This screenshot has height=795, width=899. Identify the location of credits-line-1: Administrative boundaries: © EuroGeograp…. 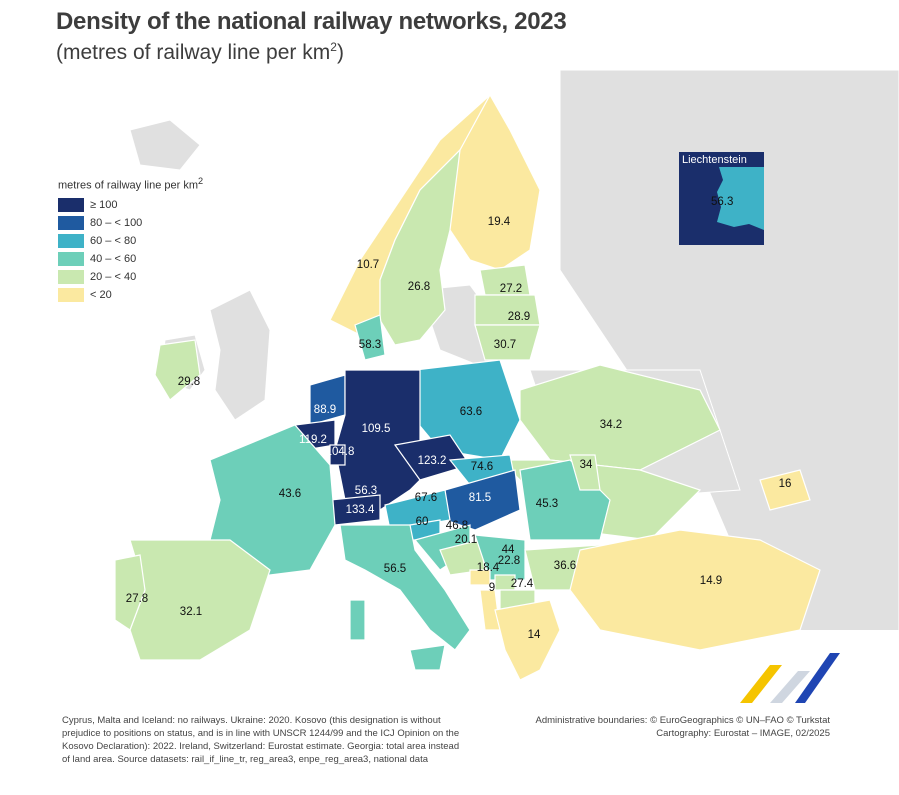
(682, 720).